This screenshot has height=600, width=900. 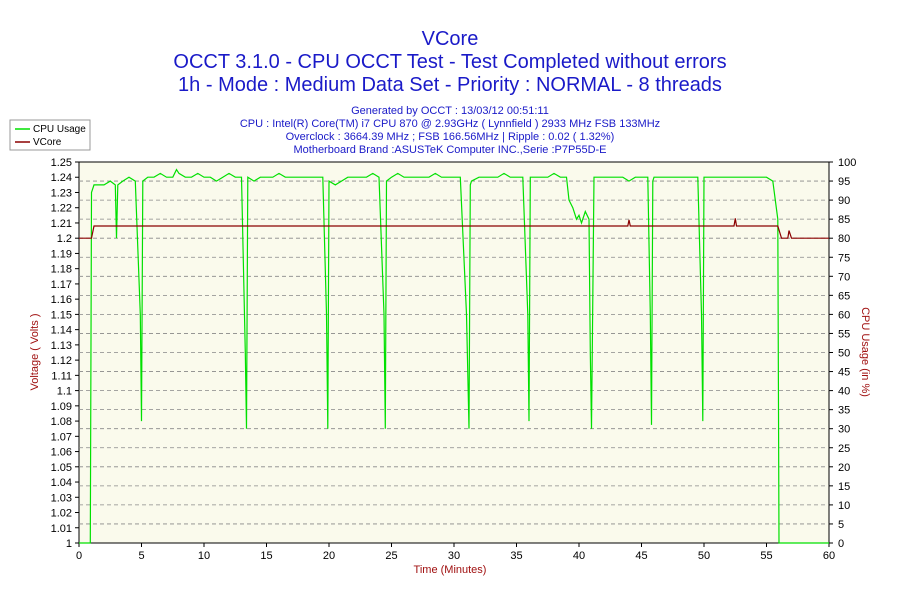 What do you see at coordinates (844, 468) in the screenshot?
I see `y2-tick-label: 20` at bounding box center [844, 468].